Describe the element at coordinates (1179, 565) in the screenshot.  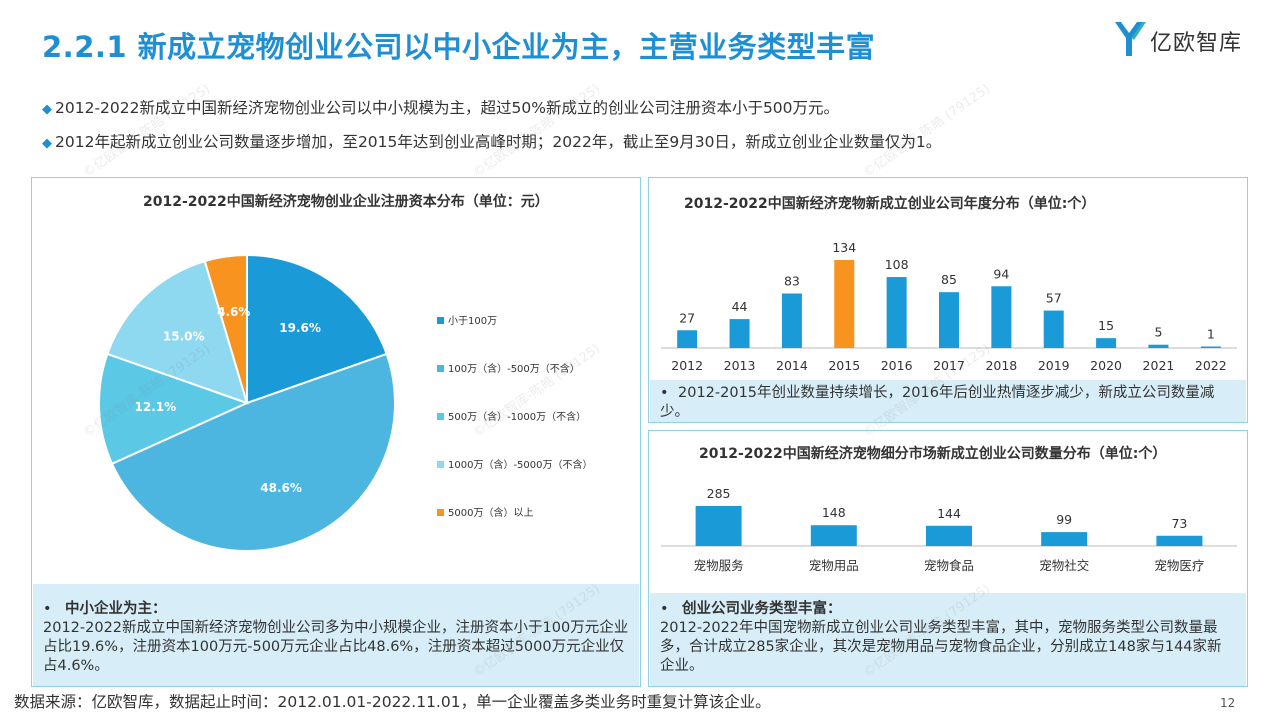
I see `x-tick-label: 宠物医疗` at that location.